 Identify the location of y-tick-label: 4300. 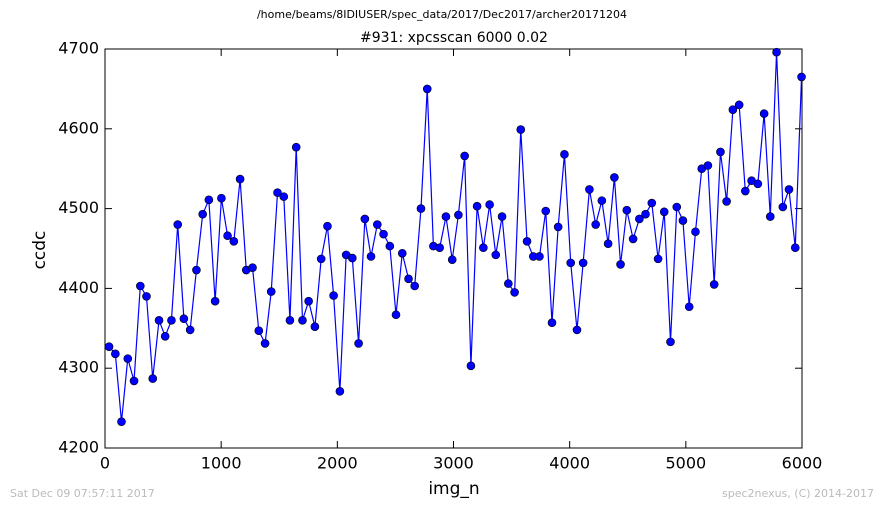
(78, 367).